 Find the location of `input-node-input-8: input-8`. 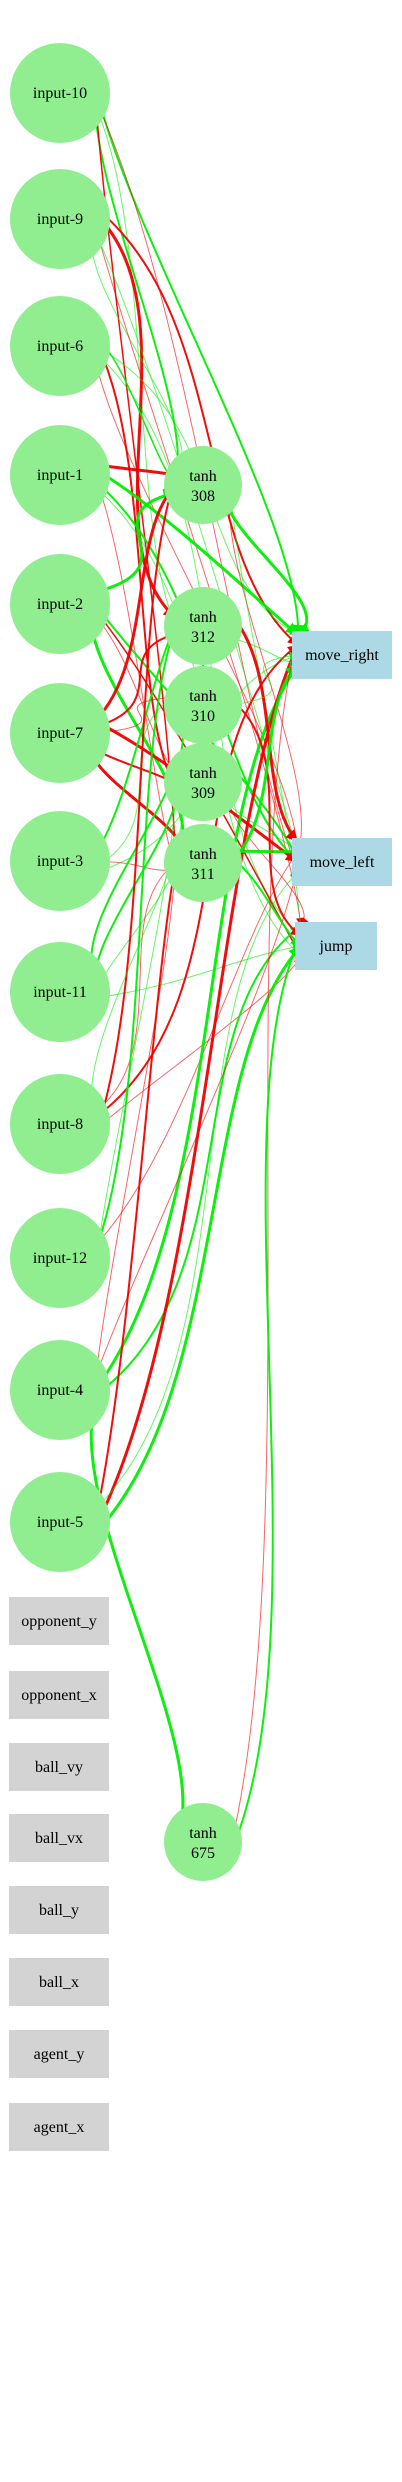

input-node-input-8: input-8 is located at coordinates (60, 1124).